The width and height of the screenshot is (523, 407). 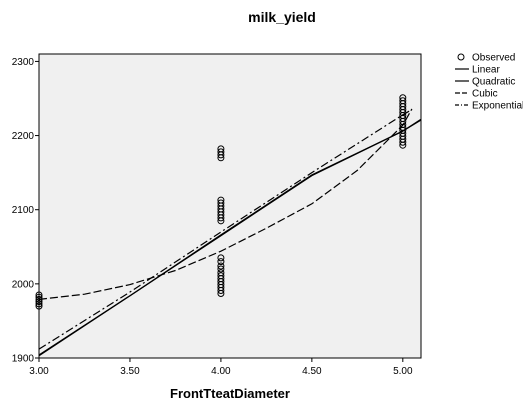 I want to click on x-axis-title: FrontTteatDiameter, so click(x=230, y=393).